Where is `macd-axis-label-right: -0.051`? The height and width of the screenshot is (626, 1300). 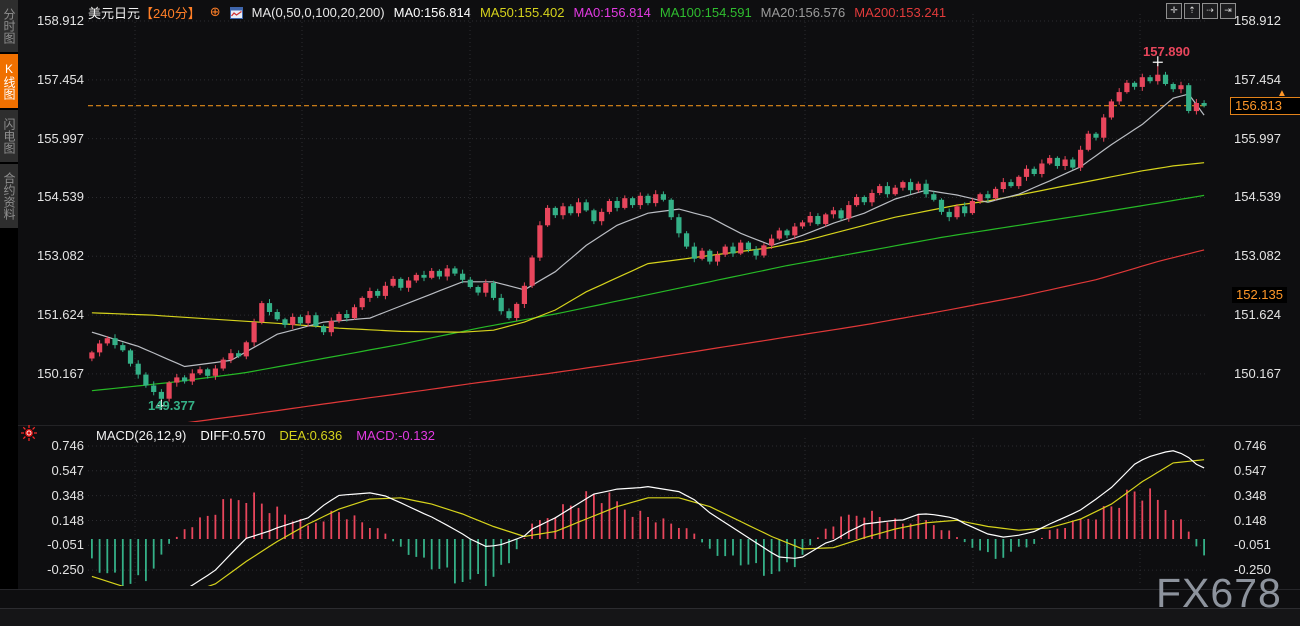
macd-axis-label-right: -0.051 is located at coordinates (1252, 545).